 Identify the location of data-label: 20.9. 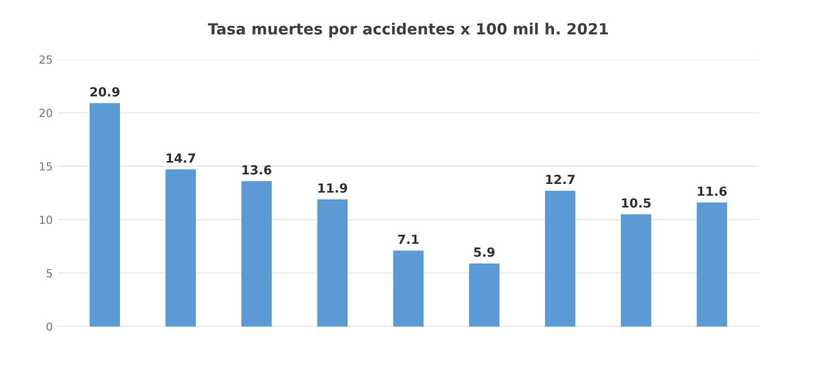
(105, 92).